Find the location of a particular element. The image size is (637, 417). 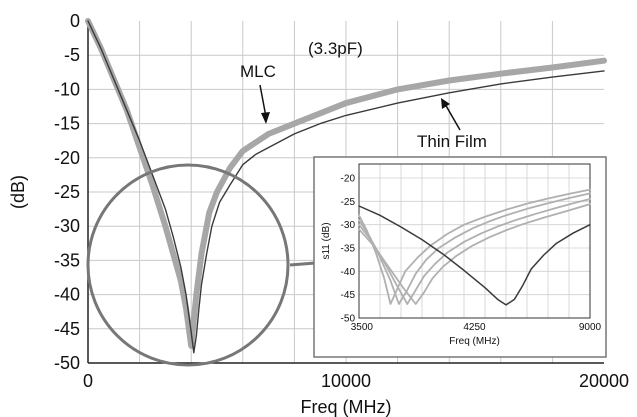

annotation-arrow-mlc is located at coordinates (263, 101).